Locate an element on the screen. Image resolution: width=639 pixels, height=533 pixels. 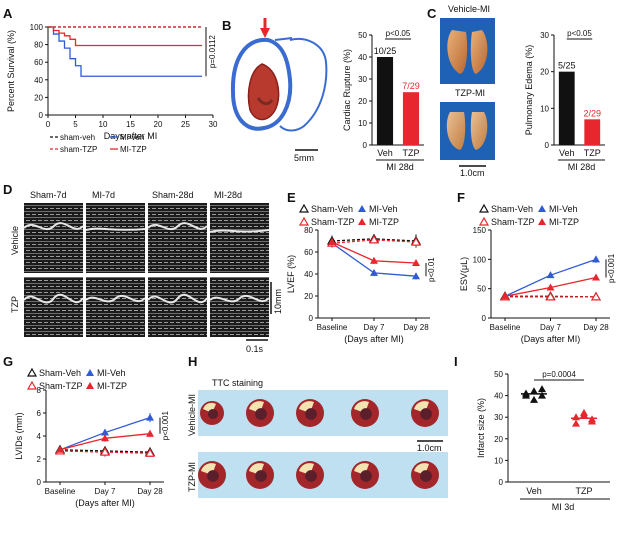
lung-image-tzp is located at coordinates (456, 131).